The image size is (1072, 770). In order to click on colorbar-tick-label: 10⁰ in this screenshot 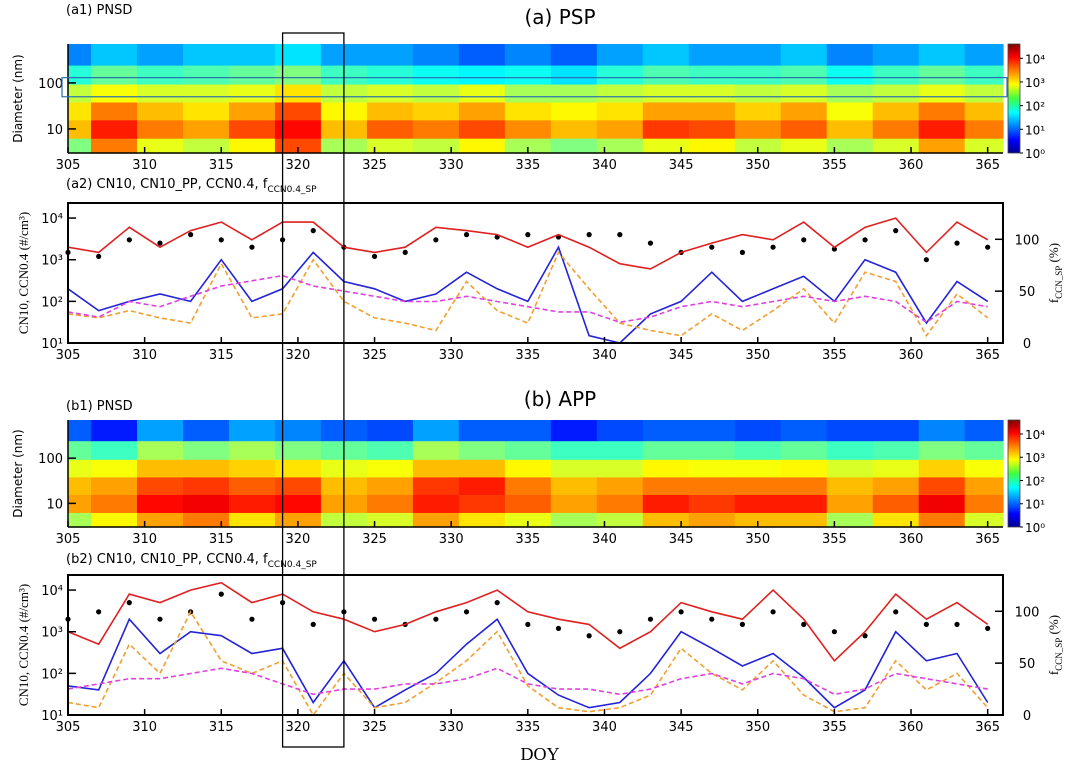, I will do `click(1035, 154)`.